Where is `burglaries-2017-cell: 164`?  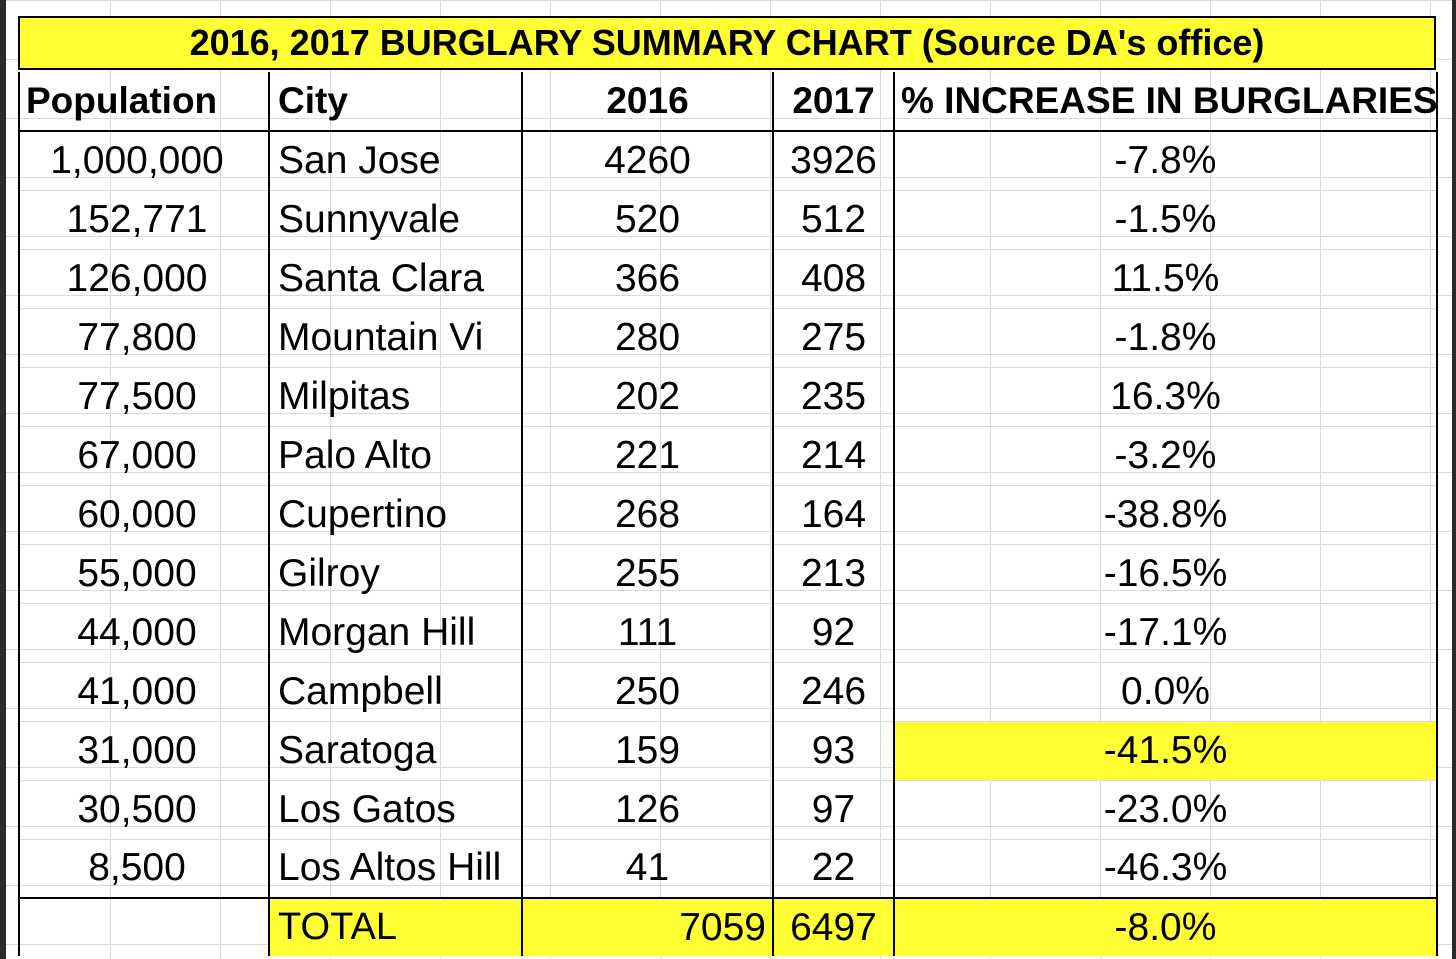 burglaries-2017-cell: 164 is located at coordinates (833, 514).